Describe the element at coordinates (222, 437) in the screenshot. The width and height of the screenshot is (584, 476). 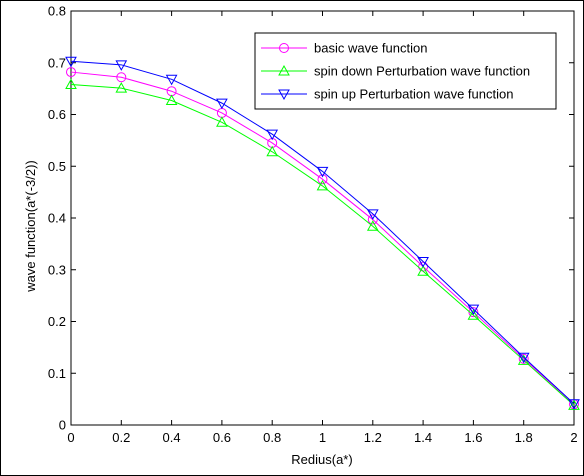
I see `x-tick-label: 0.6` at that location.